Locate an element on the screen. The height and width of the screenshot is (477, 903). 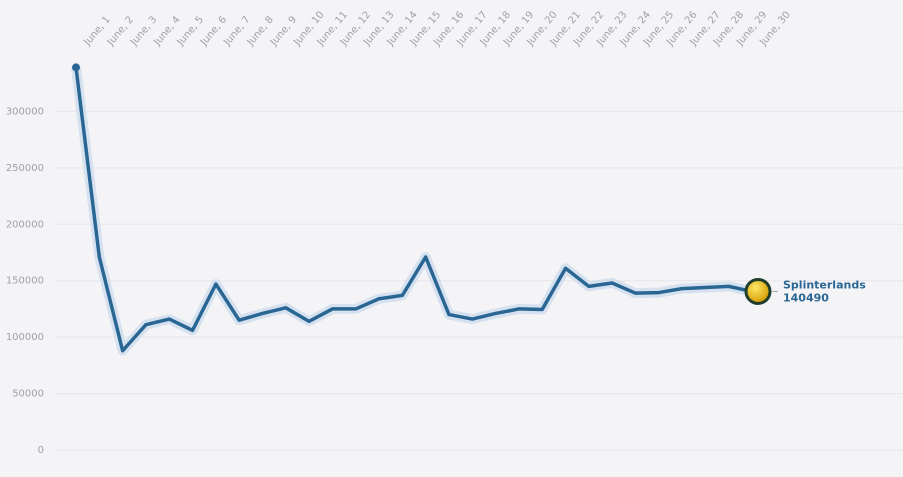
value-label: 140490 is located at coordinates (806, 297).